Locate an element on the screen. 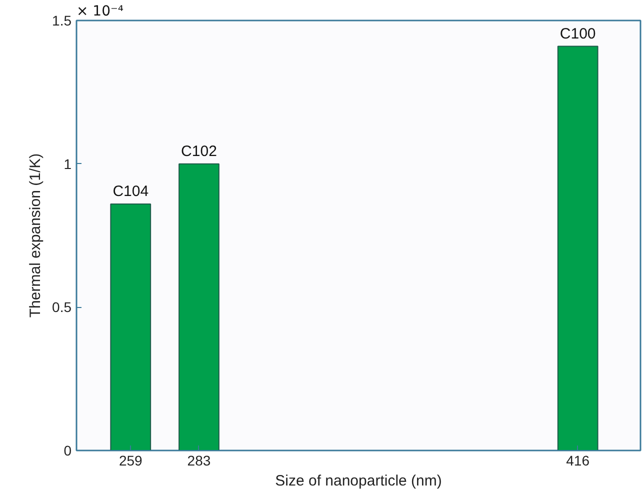 Image resolution: width=643 pixels, height=500 pixels. x-tick-label: 416 is located at coordinates (578, 460).